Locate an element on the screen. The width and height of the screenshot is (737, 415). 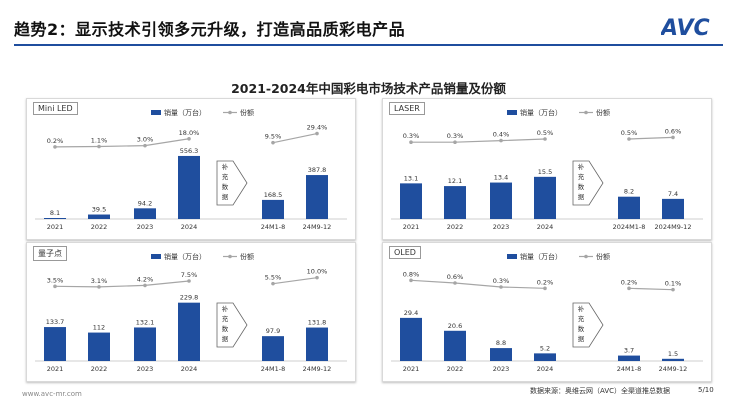
bar-value-label: 13.4 is located at coordinates (501, 178).